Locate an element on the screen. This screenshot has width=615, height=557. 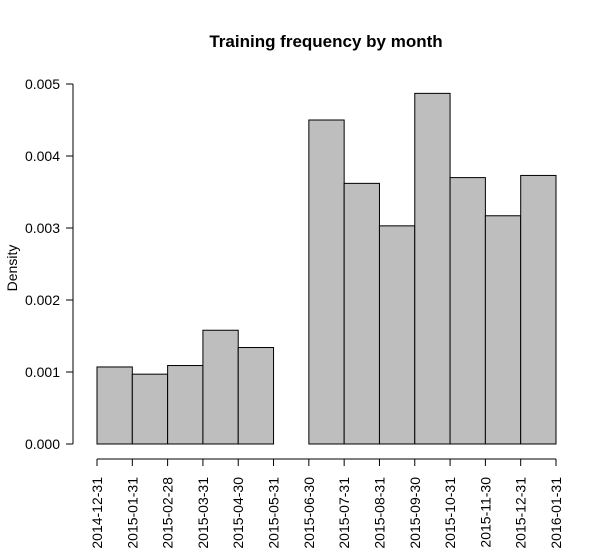
chart-title: Training frequency by month is located at coordinates (325, 41).